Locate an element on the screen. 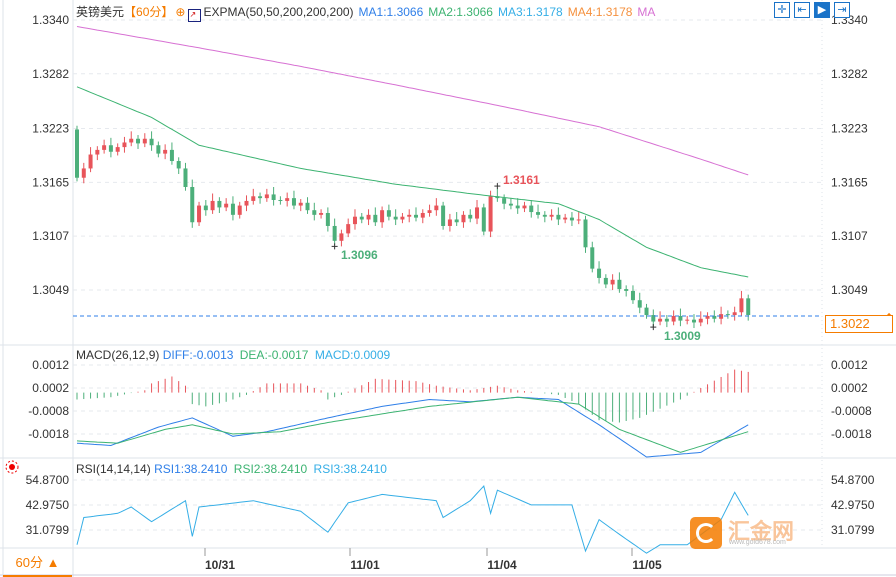  rsi-axis-label-right: 31.0799 is located at coordinates (853, 530).